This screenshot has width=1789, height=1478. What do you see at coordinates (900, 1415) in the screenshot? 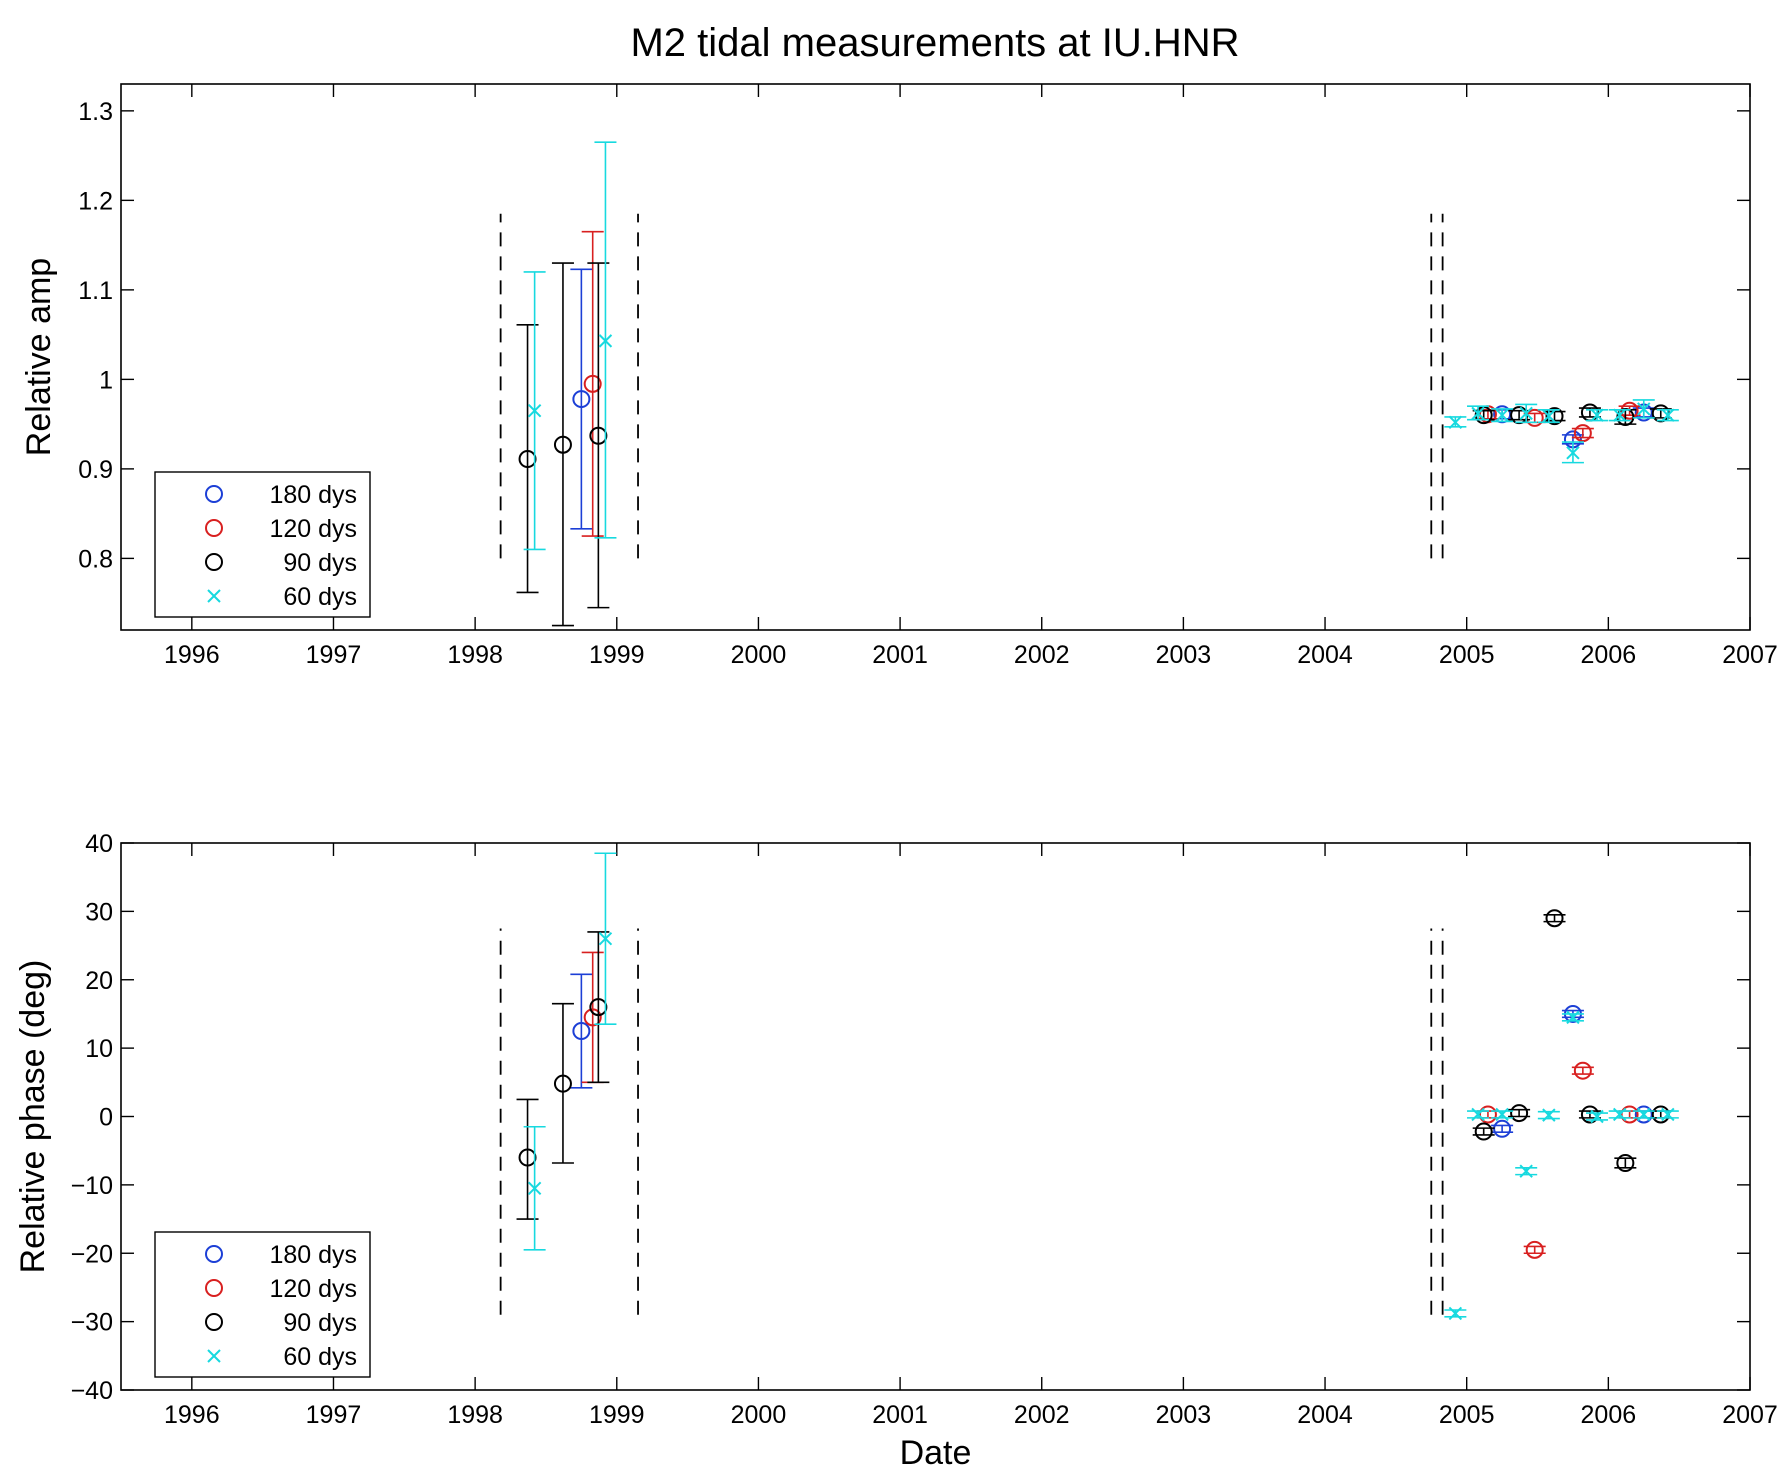
I see `x-tick-label: 2001` at bounding box center [900, 1415].